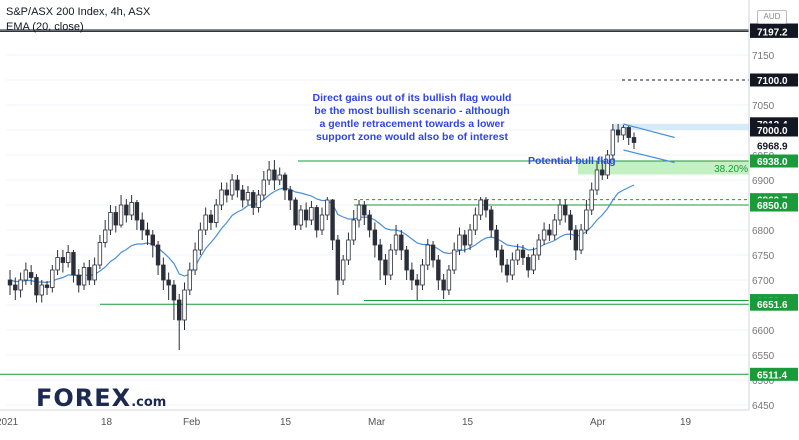 The width and height of the screenshot is (799, 440). I want to click on price-tag: 6850.0, so click(774, 205).